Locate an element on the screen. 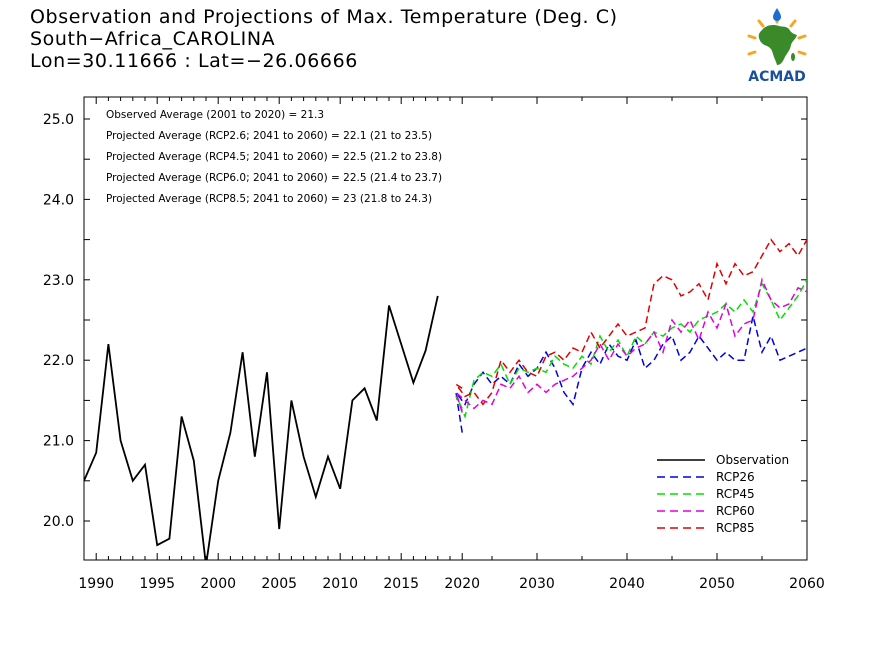 This screenshot has height=659, width=879. x-tick-label: 2000 is located at coordinates (218, 584).